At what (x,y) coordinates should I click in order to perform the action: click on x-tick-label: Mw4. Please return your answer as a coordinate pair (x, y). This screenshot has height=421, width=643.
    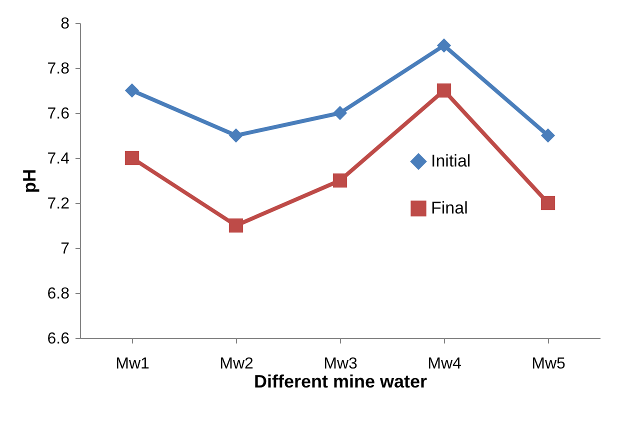
    Looking at the image, I should click on (445, 364).